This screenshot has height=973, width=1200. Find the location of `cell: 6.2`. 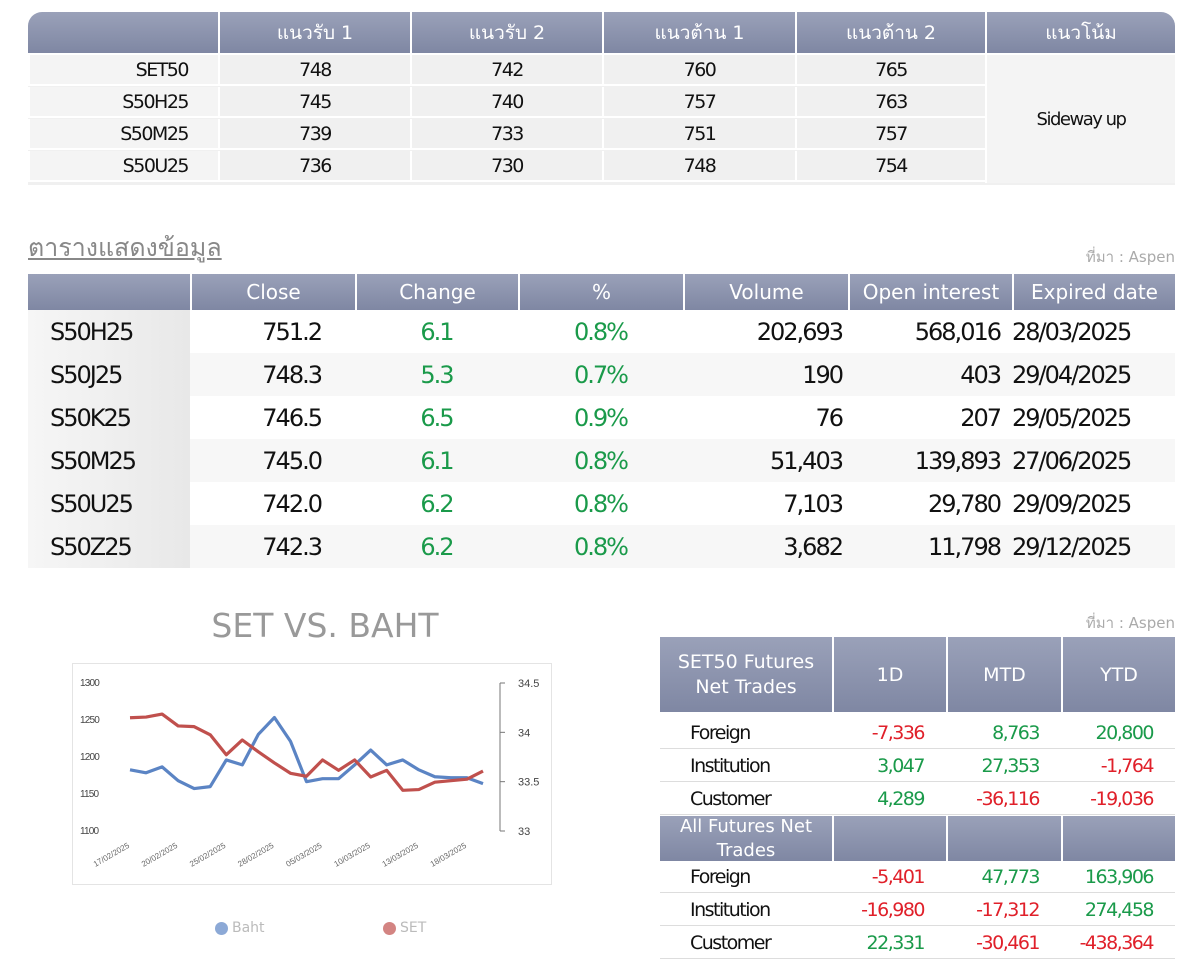

cell: 6.2 is located at coordinates (436, 546).